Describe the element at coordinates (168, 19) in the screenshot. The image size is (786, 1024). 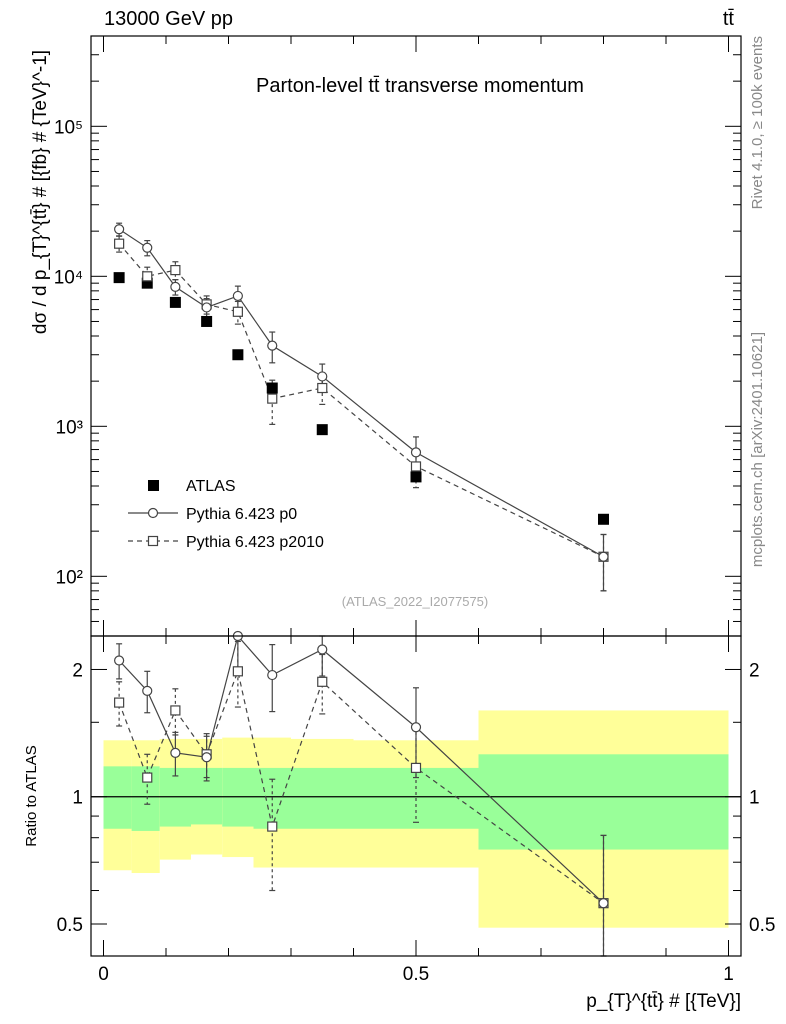
I see `header-left: 13000 GeV pp` at that location.